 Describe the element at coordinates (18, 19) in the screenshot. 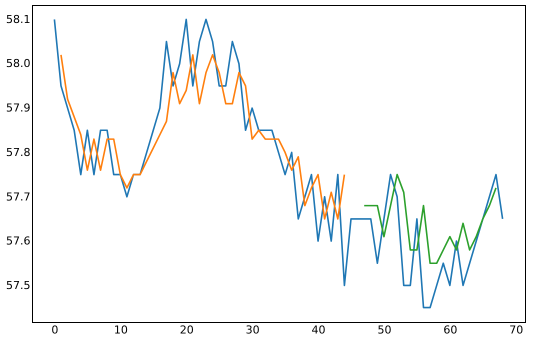

I see `y-tick-label: 58.1` at that location.